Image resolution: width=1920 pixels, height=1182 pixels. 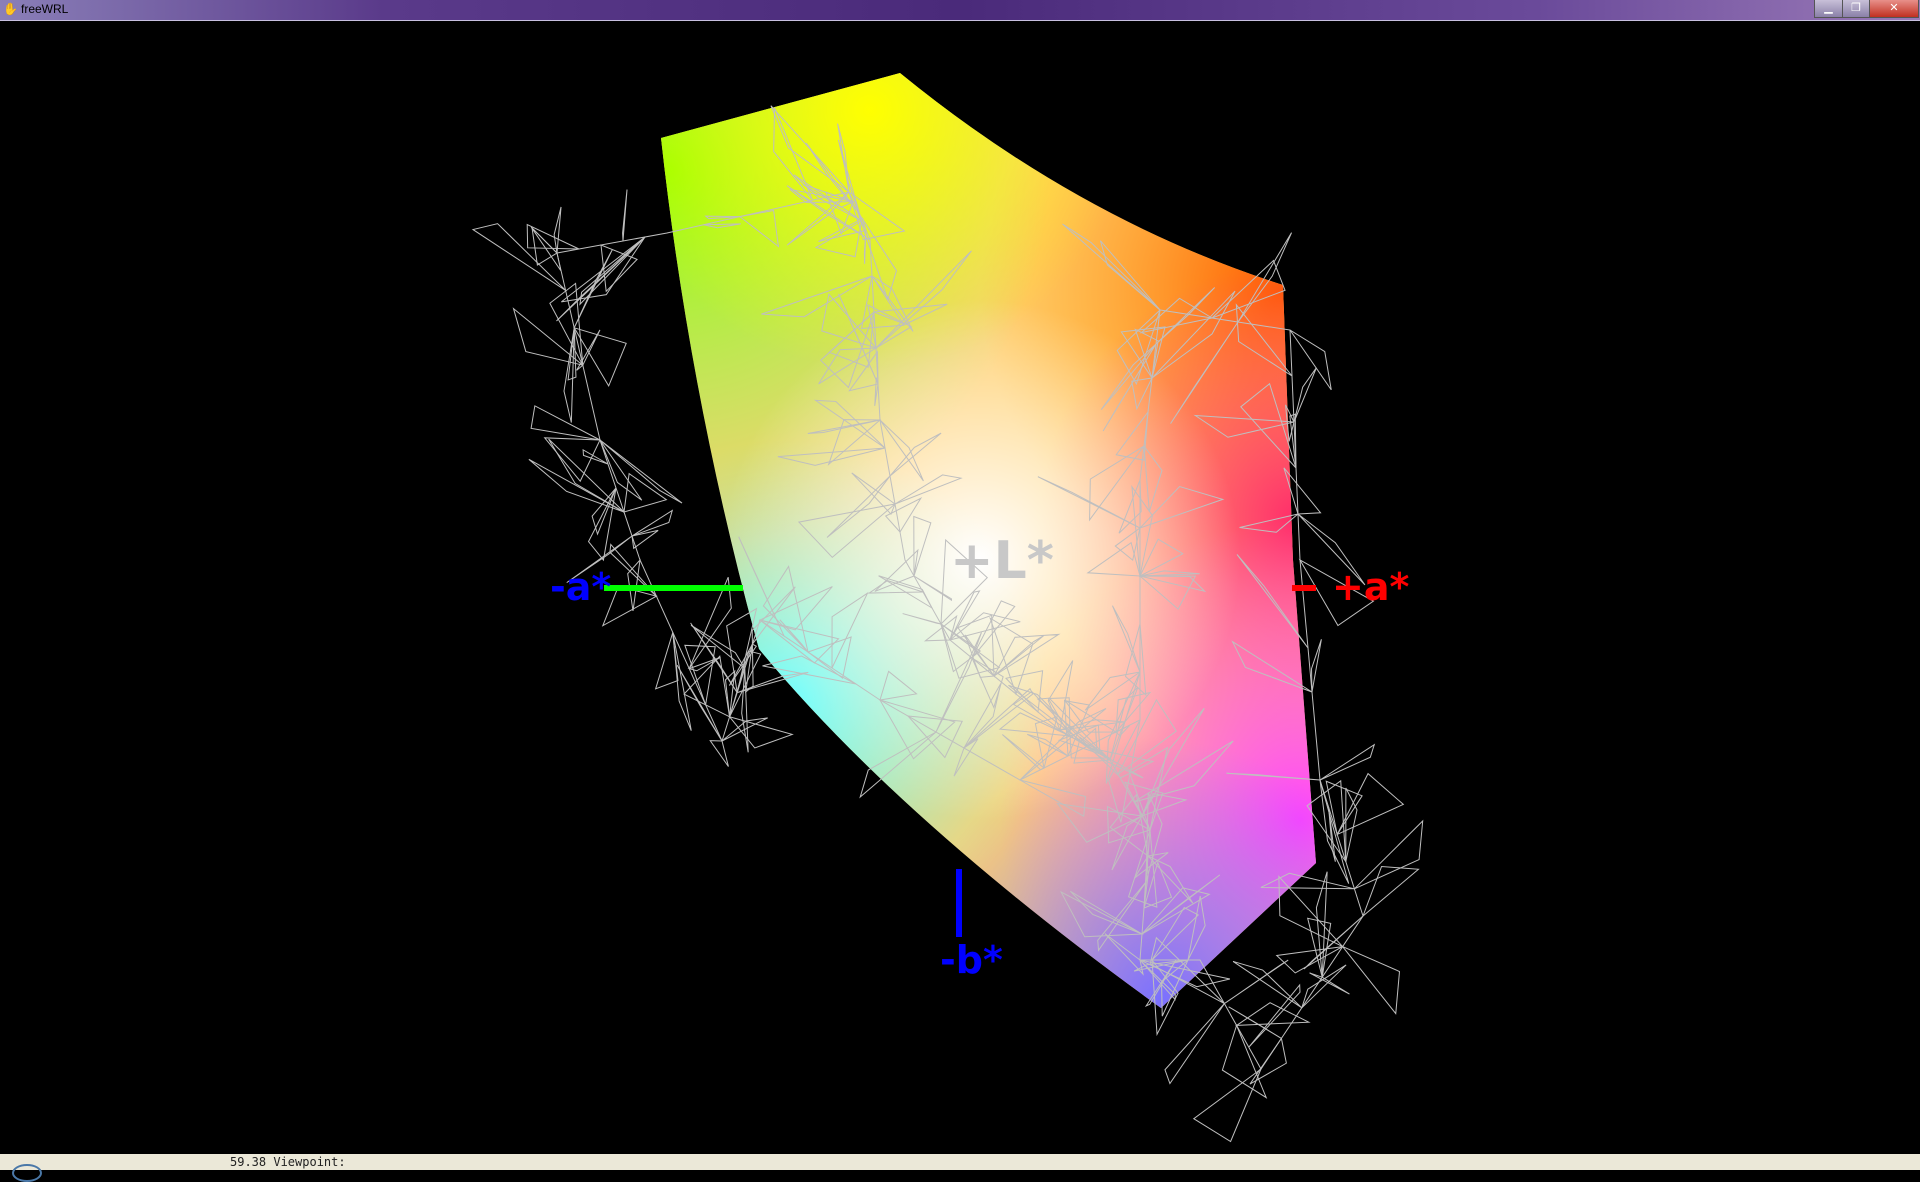 What do you see at coordinates (971, 960) in the screenshot?
I see `minus-b-label: -b*` at bounding box center [971, 960].